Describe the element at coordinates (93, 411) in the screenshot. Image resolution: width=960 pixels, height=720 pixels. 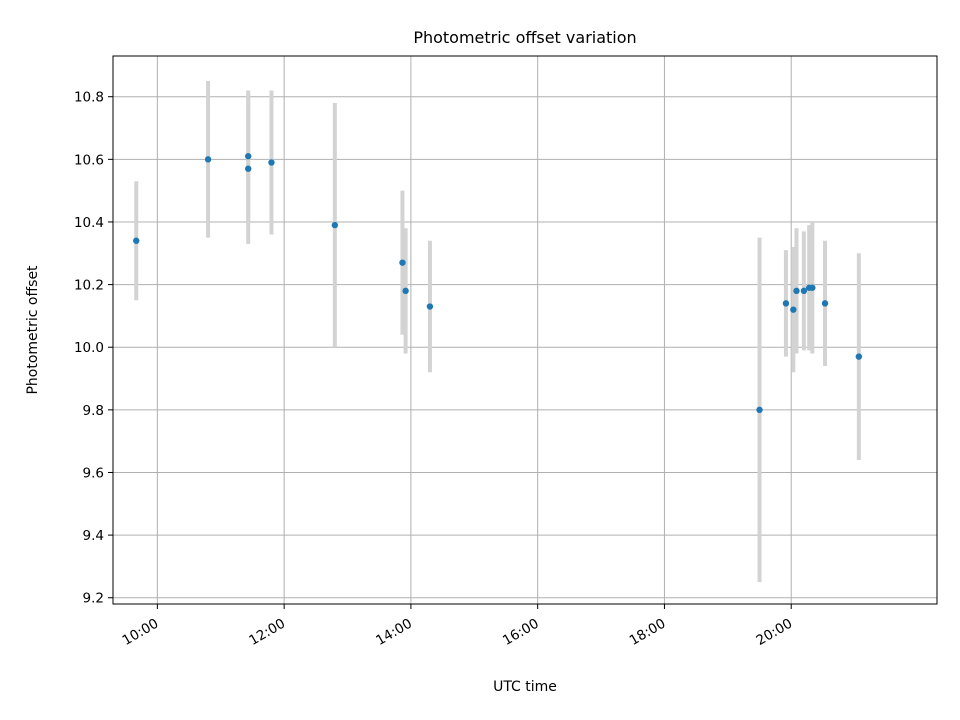
I see `y-tick-label: 9.8` at that location.